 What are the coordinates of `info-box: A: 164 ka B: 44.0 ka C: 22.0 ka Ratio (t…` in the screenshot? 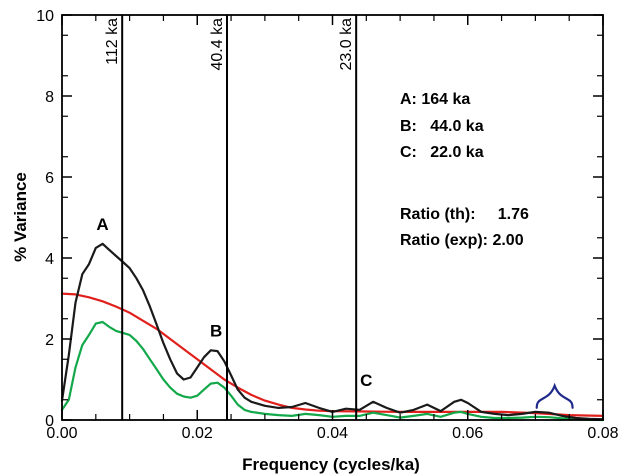 It's located at (464, 170).